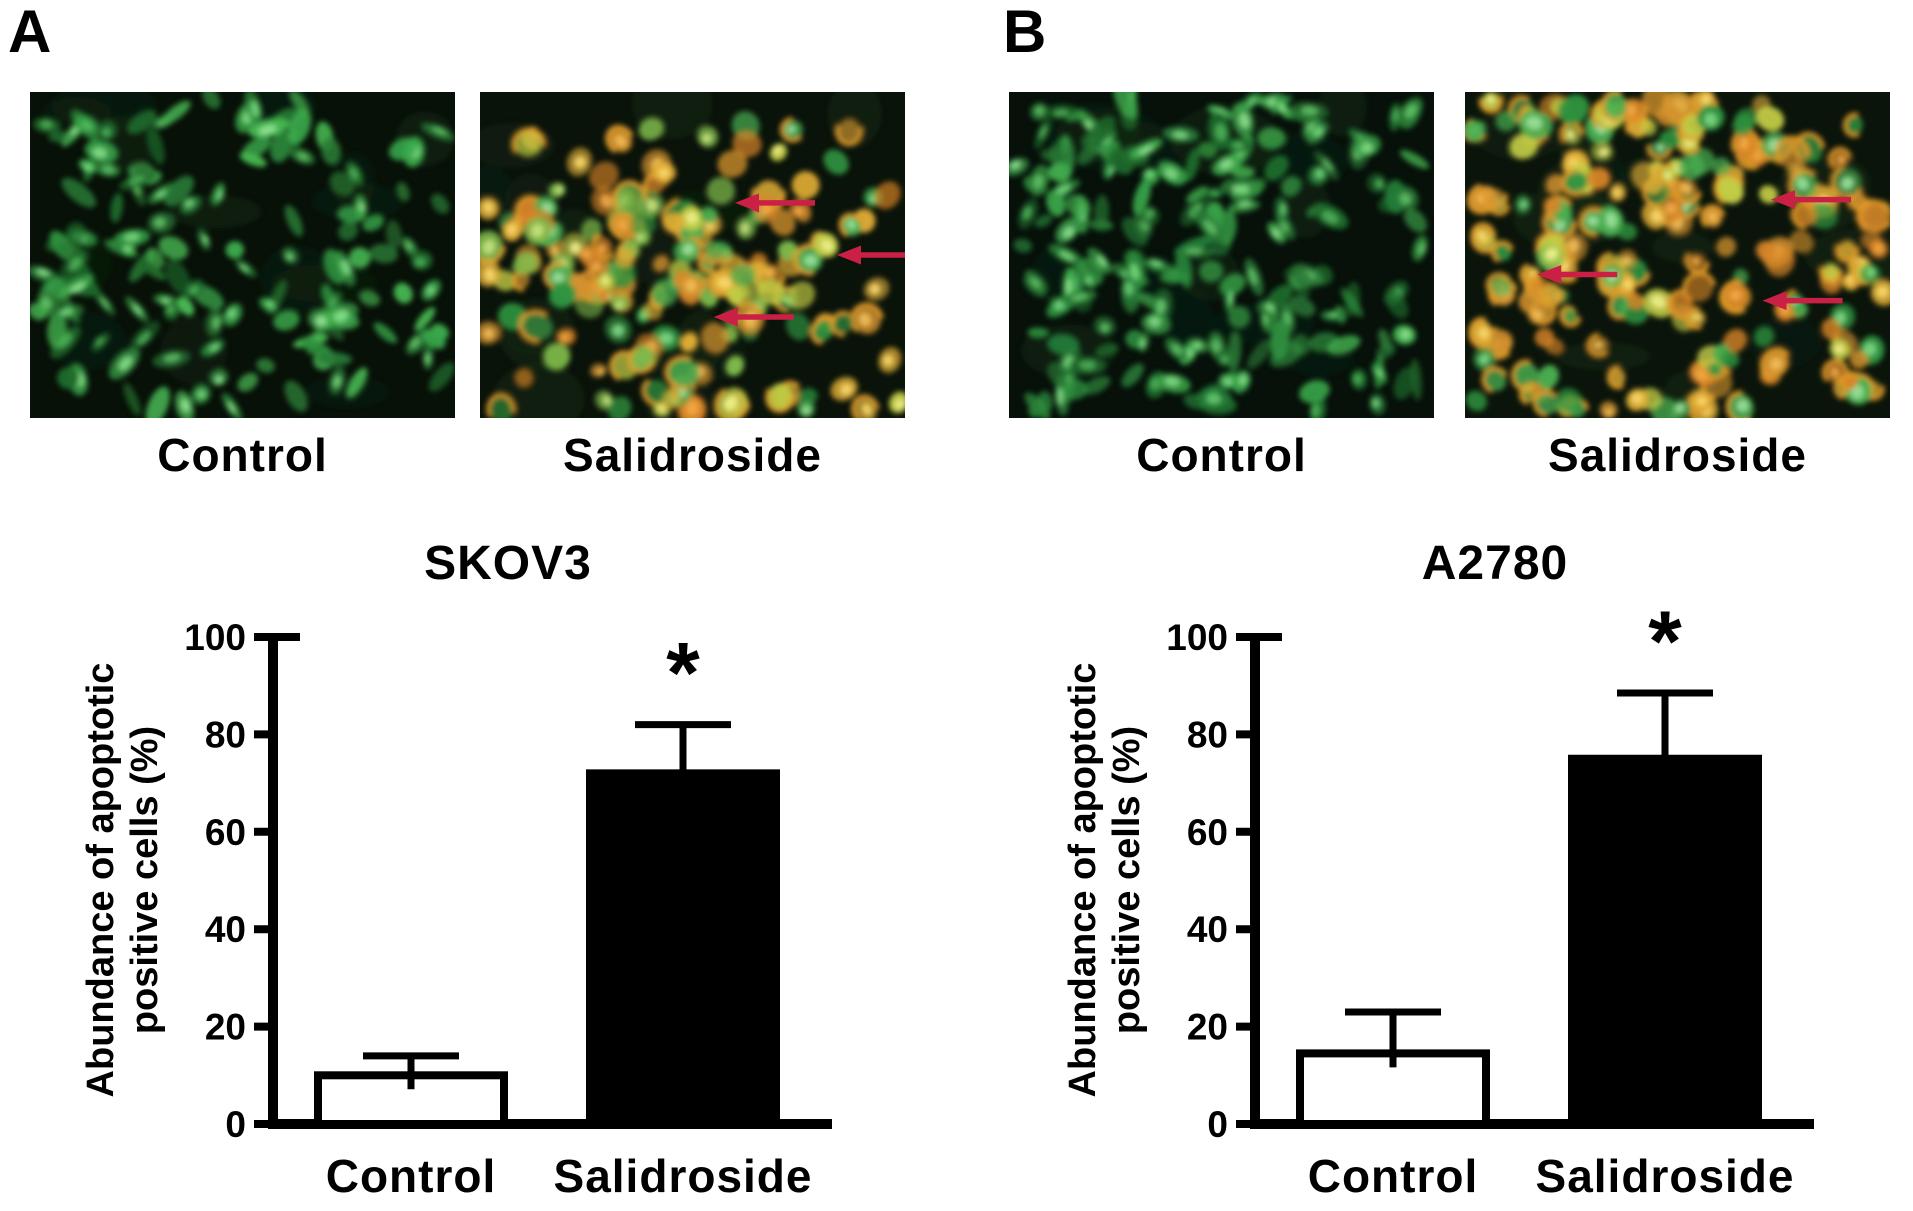 This screenshot has width=1913, height=1211. I want to click on fluorescence-image-skov3-control, so click(242, 255).